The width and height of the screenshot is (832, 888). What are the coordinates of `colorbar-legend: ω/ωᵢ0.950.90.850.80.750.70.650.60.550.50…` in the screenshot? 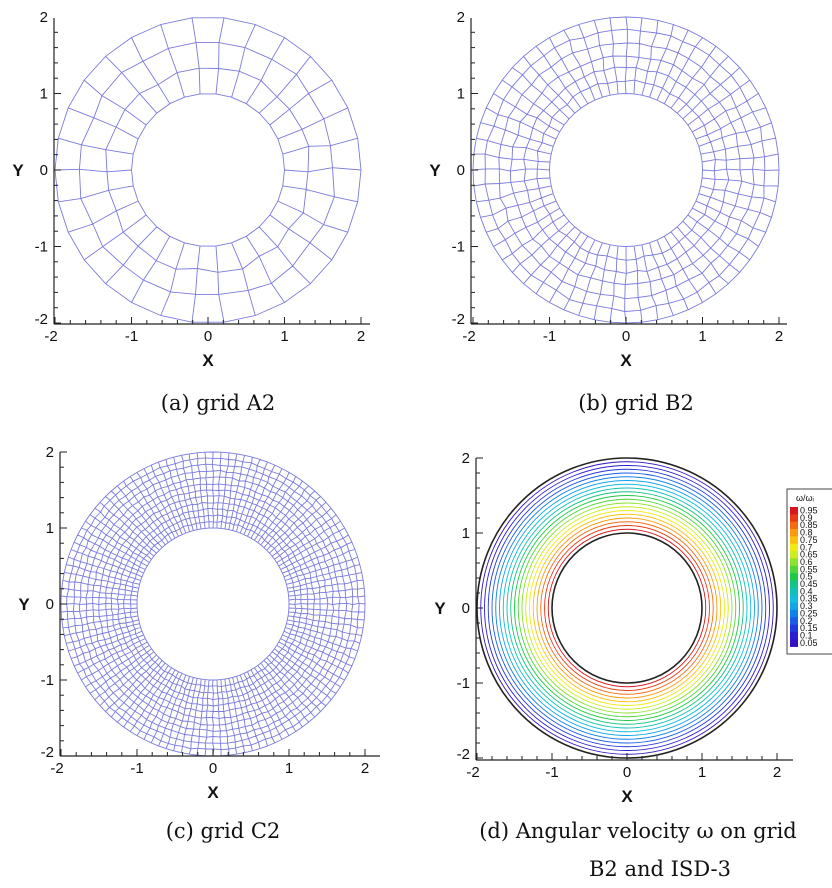 It's located at (809, 571).